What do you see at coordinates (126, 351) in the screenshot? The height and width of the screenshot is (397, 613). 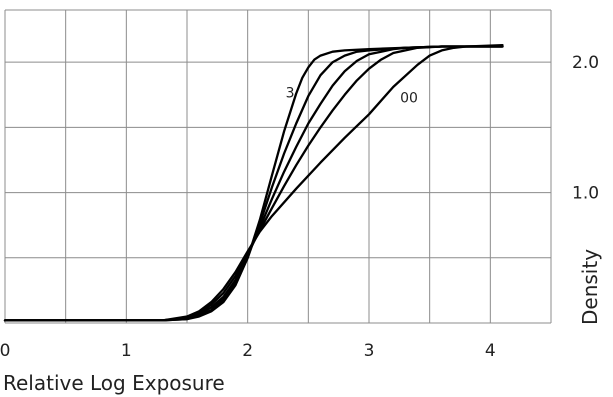 I see `x-tick-label: 1` at bounding box center [126, 351].